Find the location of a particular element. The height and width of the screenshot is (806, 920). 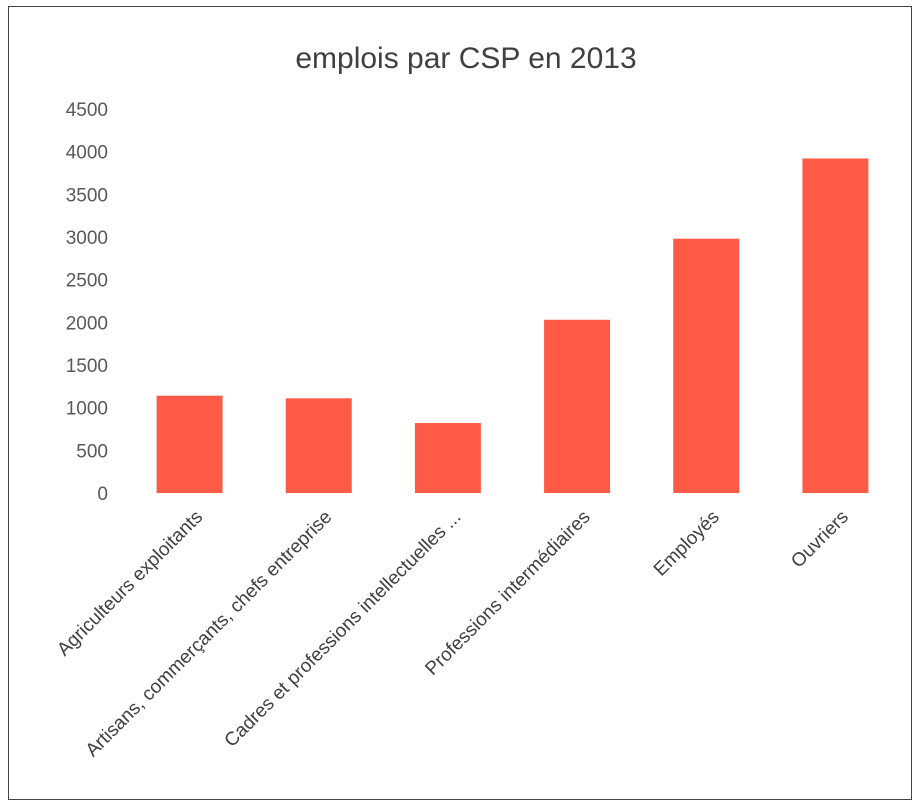

y-tick-label: 500 is located at coordinates (92, 451).